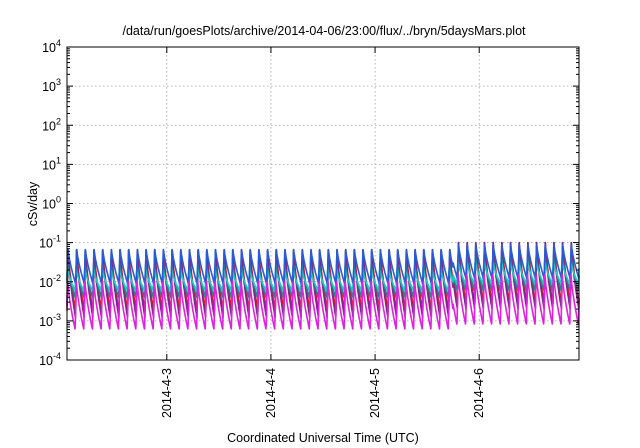 This screenshot has height=448, width=640. Describe the element at coordinates (167, 393) in the screenshot. I see `x-tick-label: 2014-4-3` at that location.